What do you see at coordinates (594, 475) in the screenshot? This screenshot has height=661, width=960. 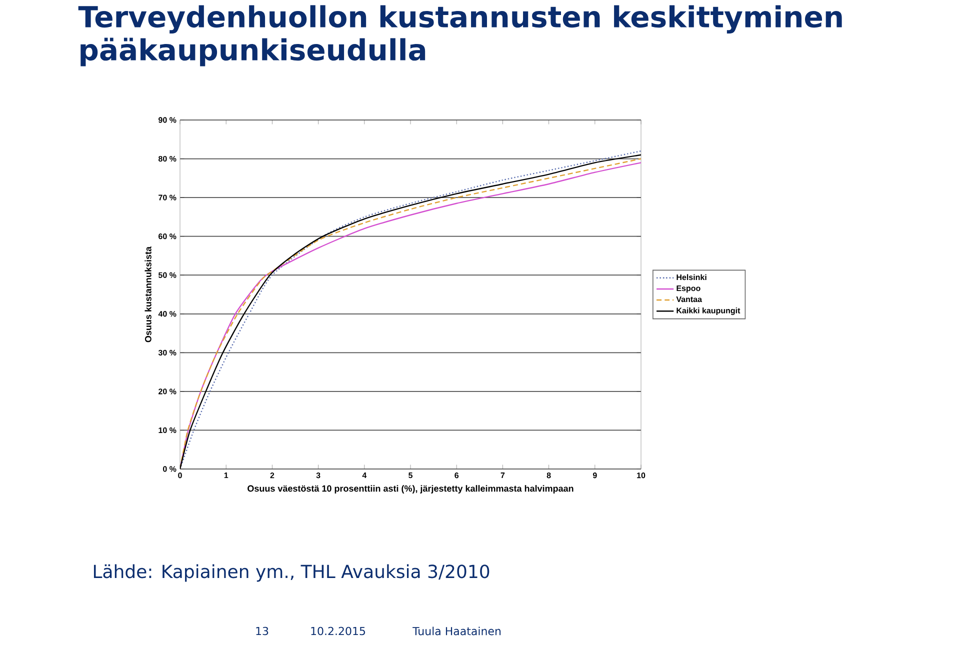 I see `x-tick-label: 9` at bounding box center [594, 475].